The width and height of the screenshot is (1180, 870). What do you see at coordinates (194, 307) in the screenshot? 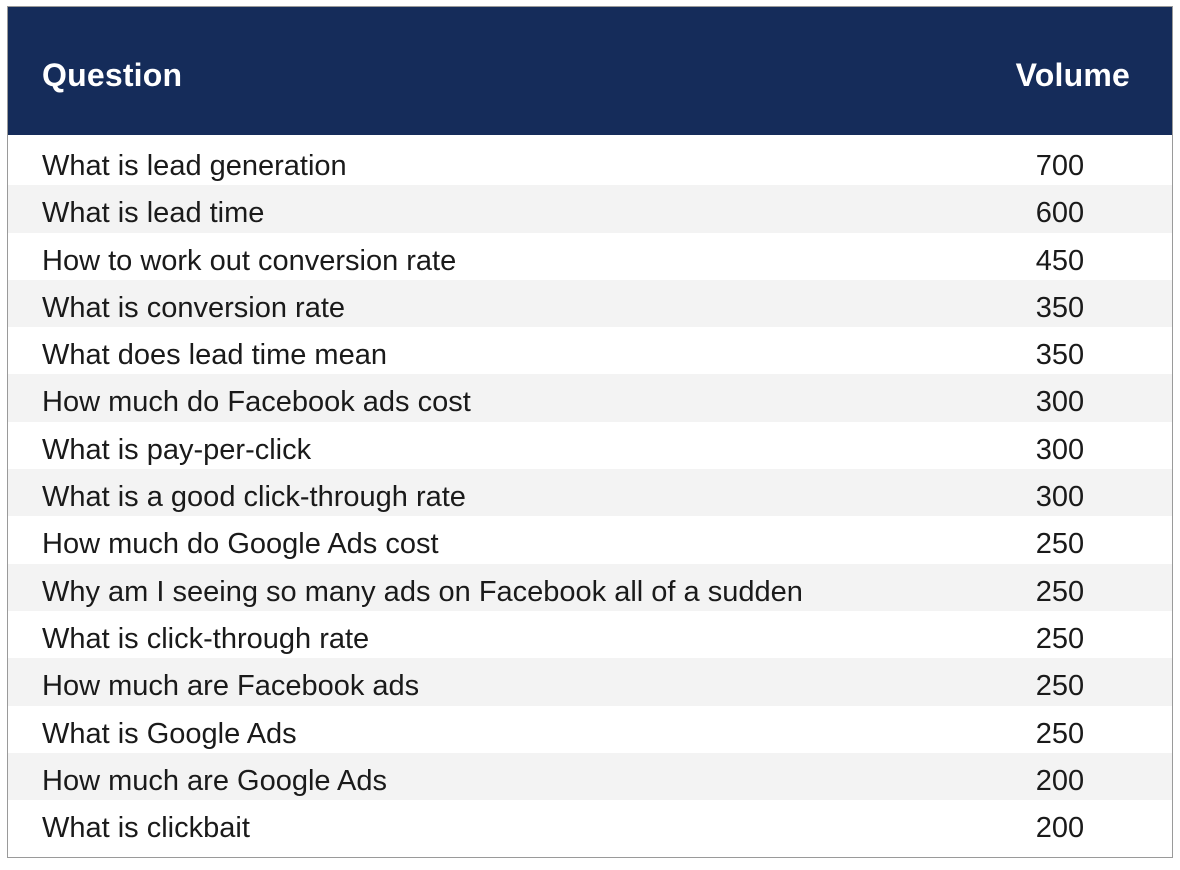
I see `question-cell: What is conversion rate` at bounding box center [194, 307].